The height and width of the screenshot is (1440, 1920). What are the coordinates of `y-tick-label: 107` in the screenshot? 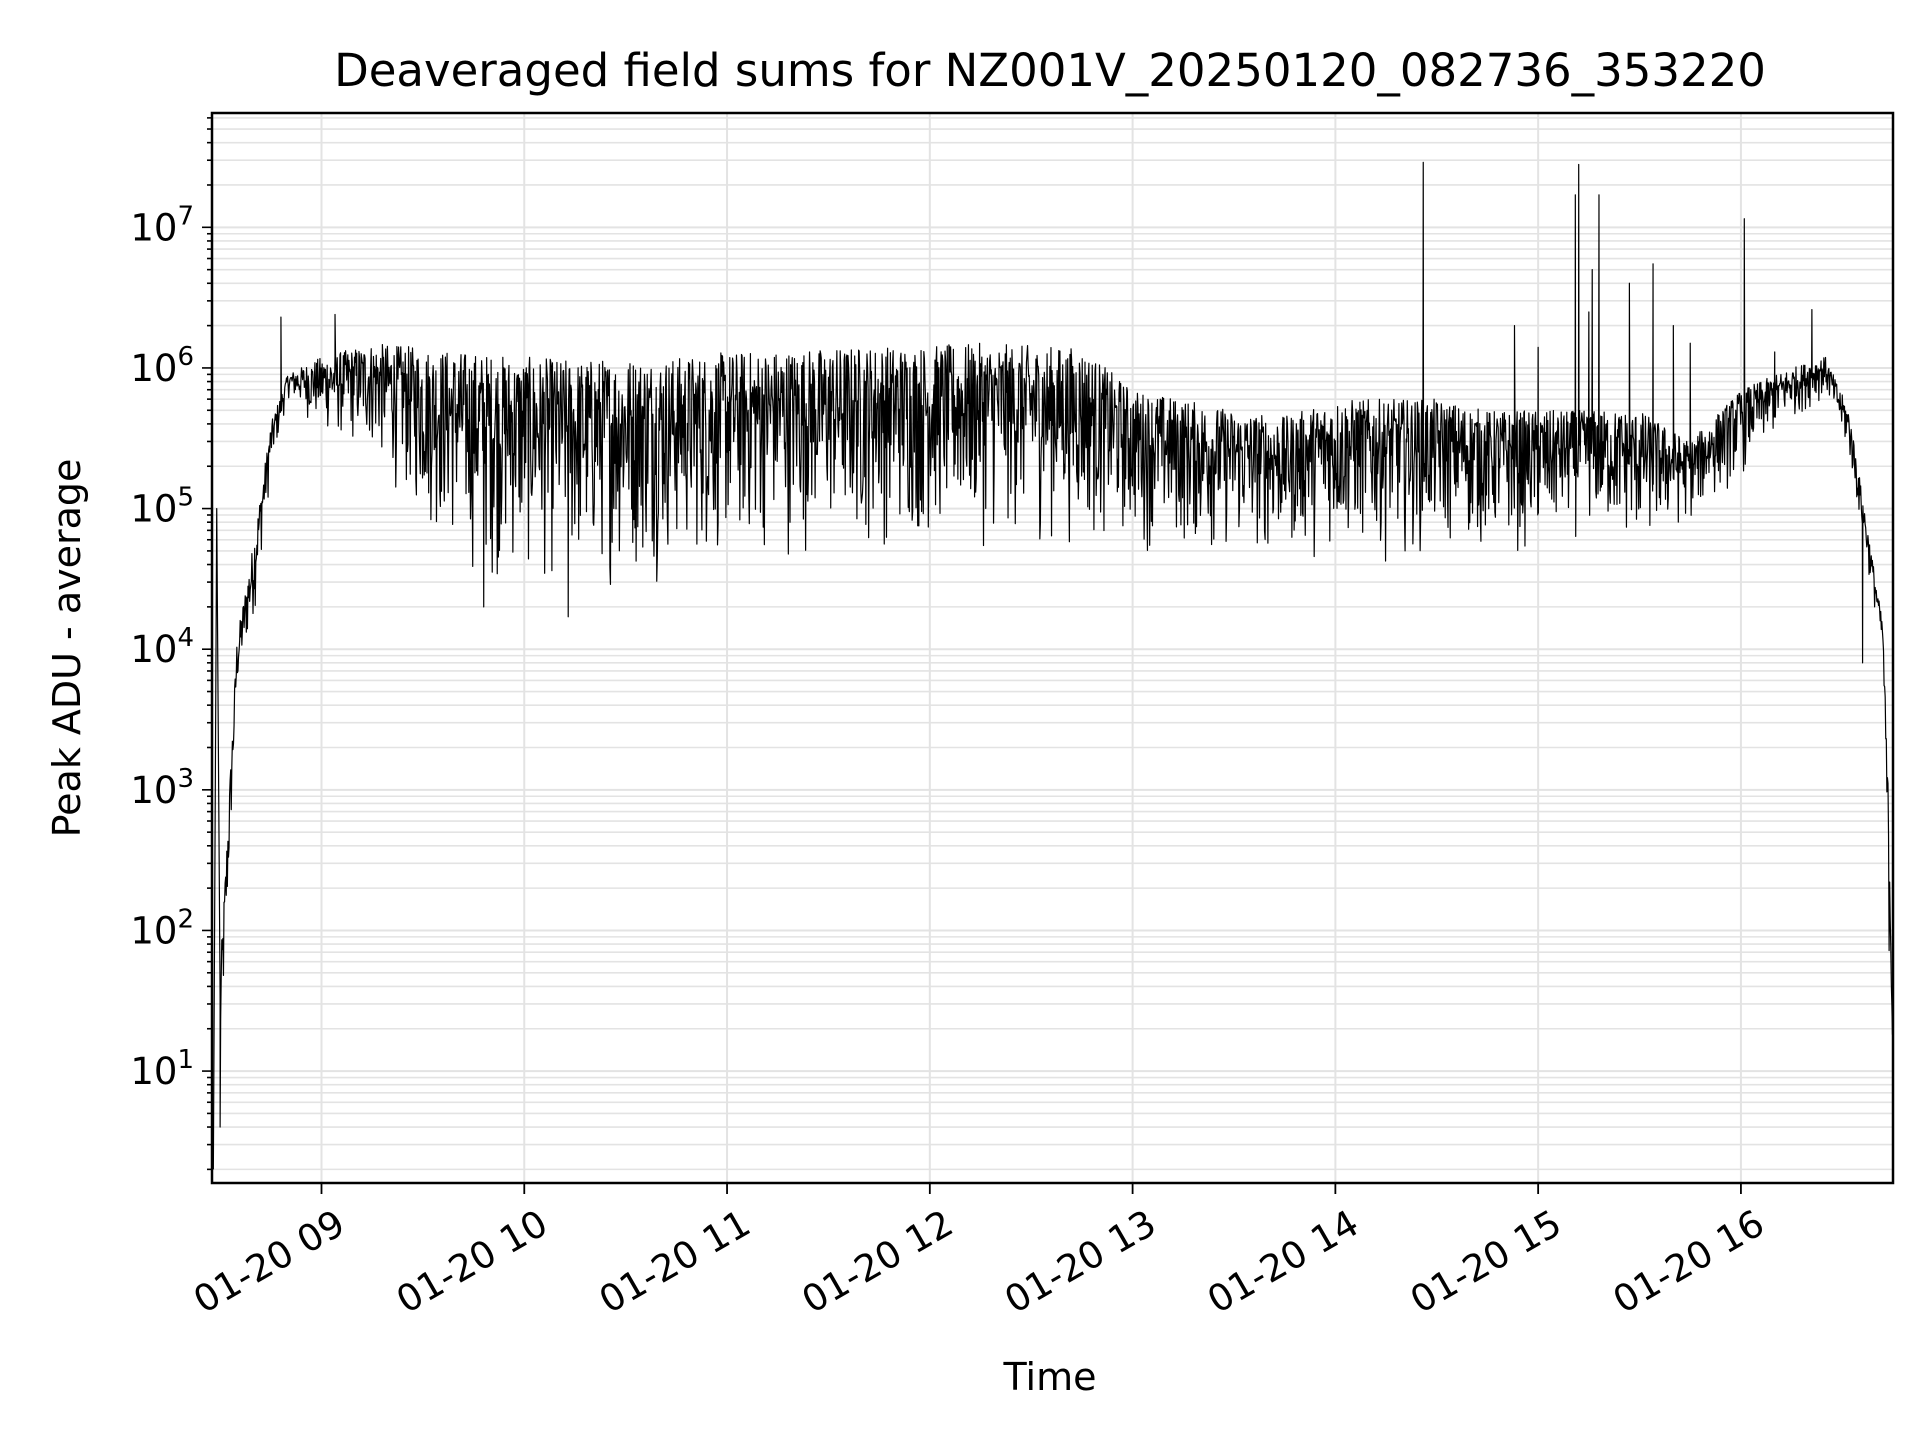 It's located at (162, 225).